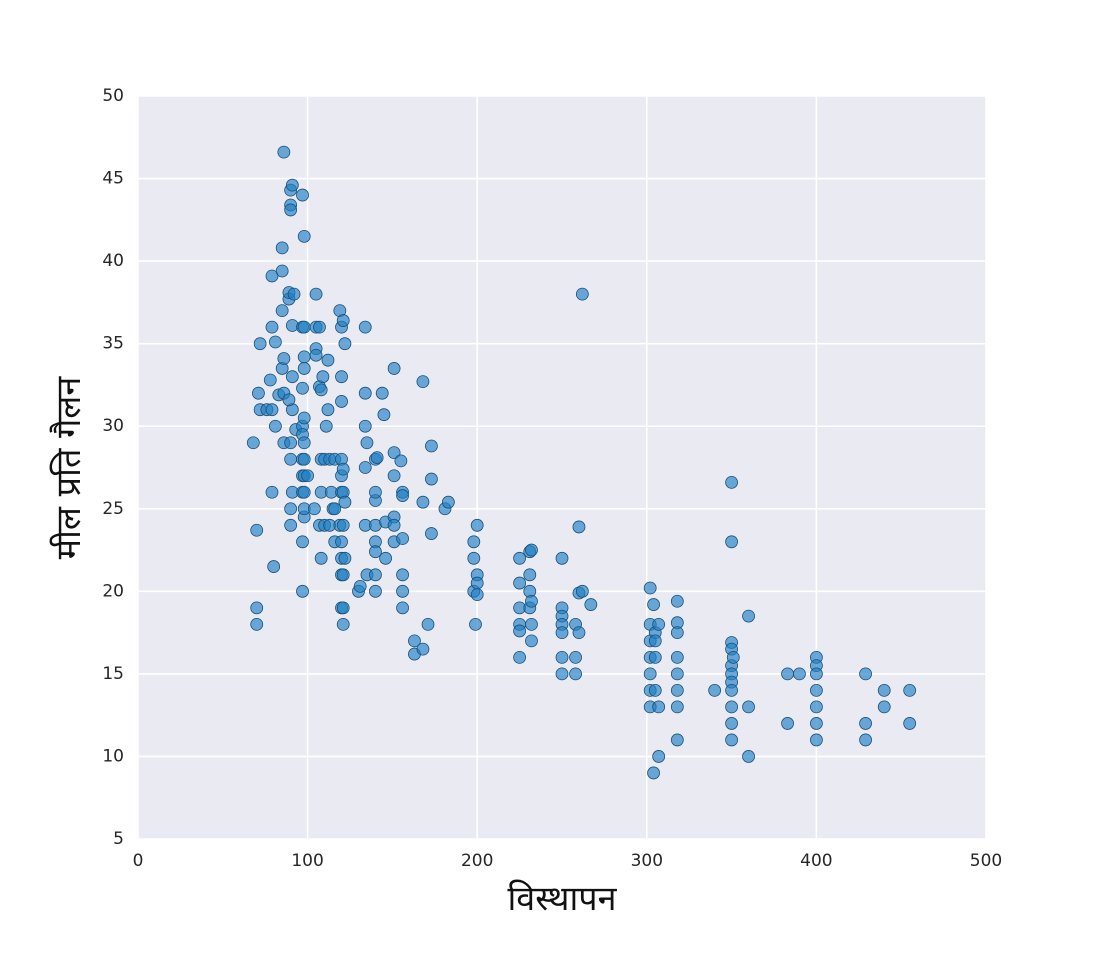  I want to click on y-tick-label: 5, so click(118, 839).